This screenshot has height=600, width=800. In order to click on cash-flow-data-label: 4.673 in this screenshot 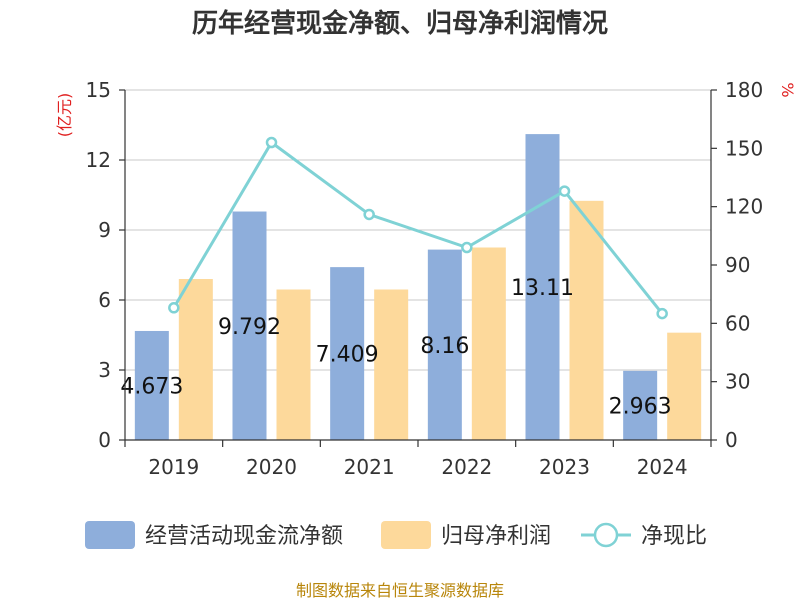, I will do `click(151, 386)`.